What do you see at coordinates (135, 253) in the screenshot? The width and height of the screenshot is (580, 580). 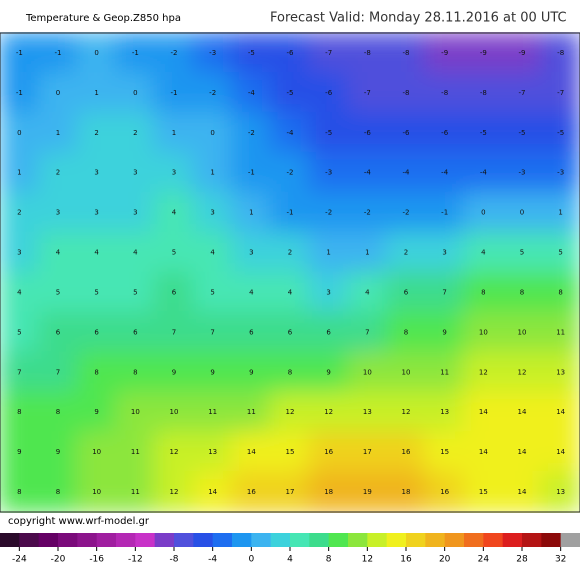 I see `temperature-value: 4` at bounding box center [135, 253].